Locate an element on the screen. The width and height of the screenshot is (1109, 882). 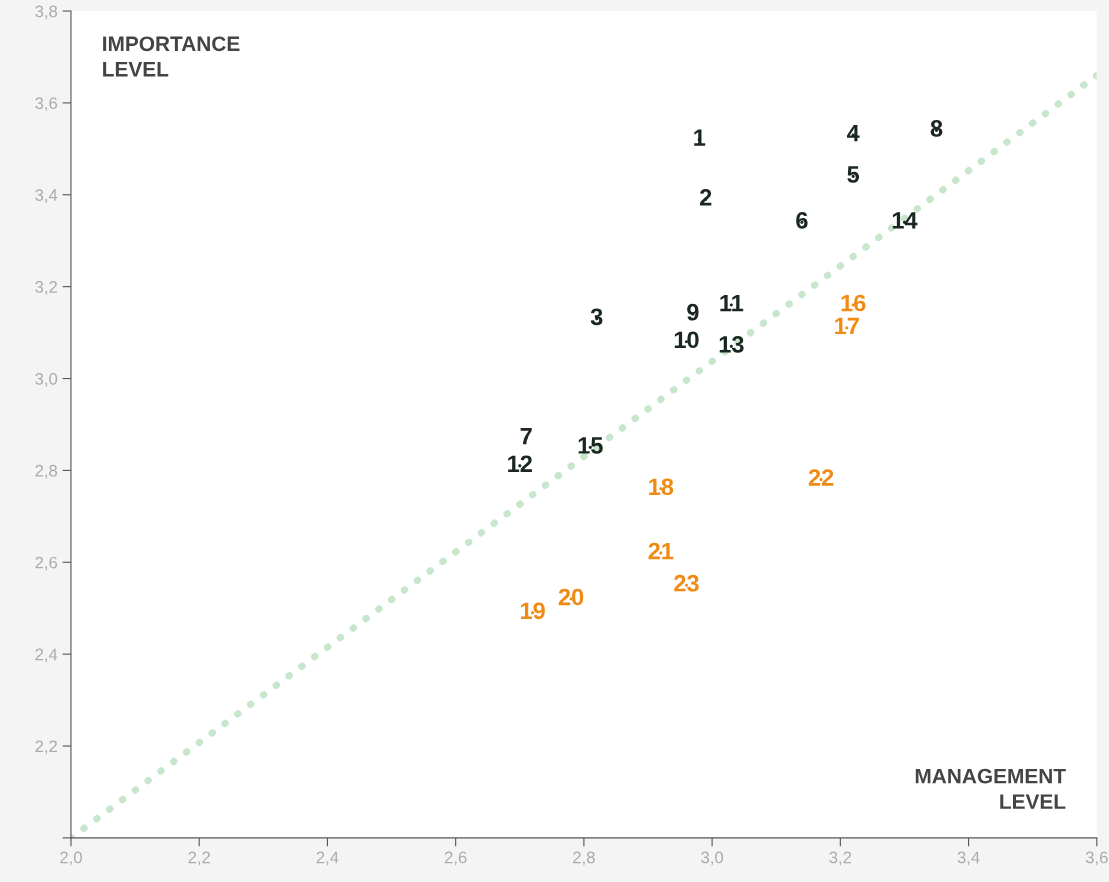
annotation: 4 is located at coordinates (853, 133).